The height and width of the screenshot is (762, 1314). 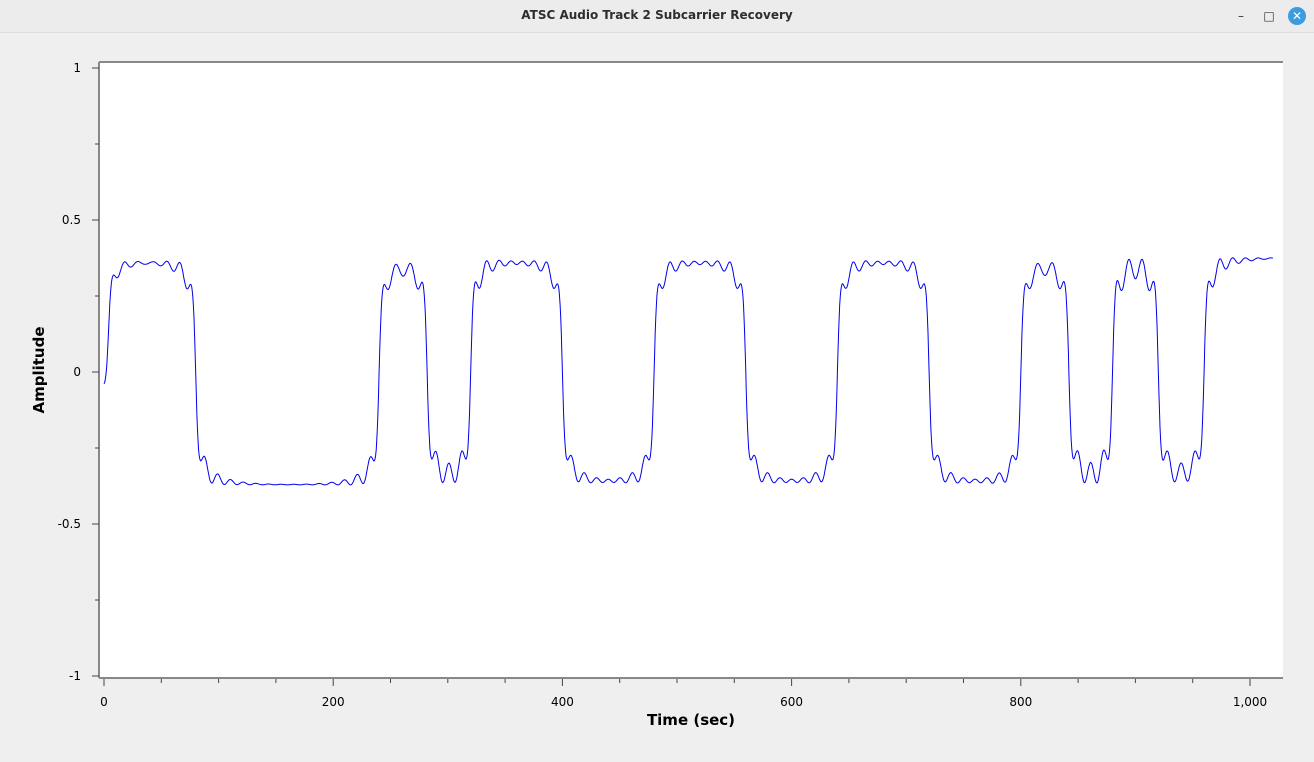 What do you see at coordinates (791, 702) in the screenshot?
I see `x-tick-label: 600` at bounding box center [791, 702].